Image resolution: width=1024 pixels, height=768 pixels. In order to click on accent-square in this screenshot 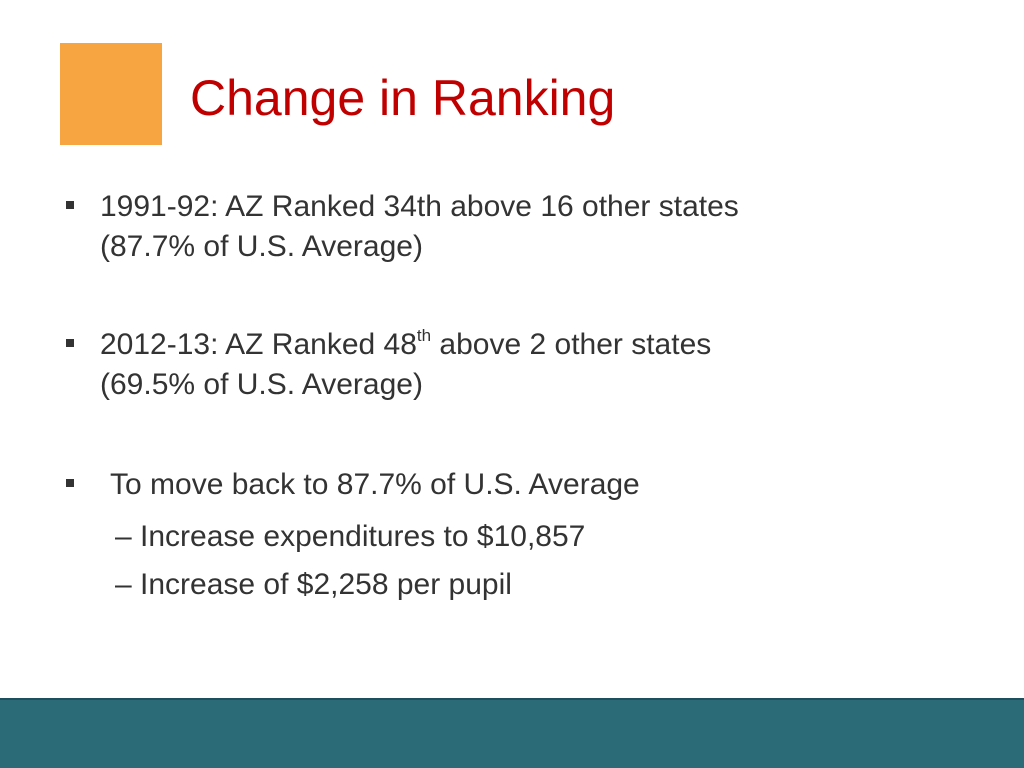, I will do `click(111, 94)`.